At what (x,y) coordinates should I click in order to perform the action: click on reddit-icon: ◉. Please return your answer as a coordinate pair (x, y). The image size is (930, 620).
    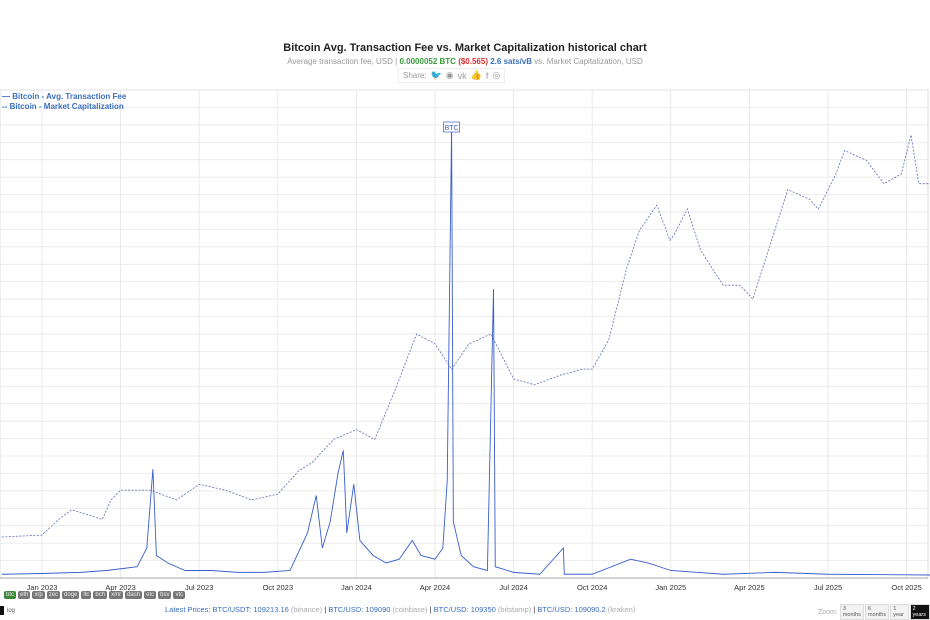
    Looking at the image, I should click on (449, 75).